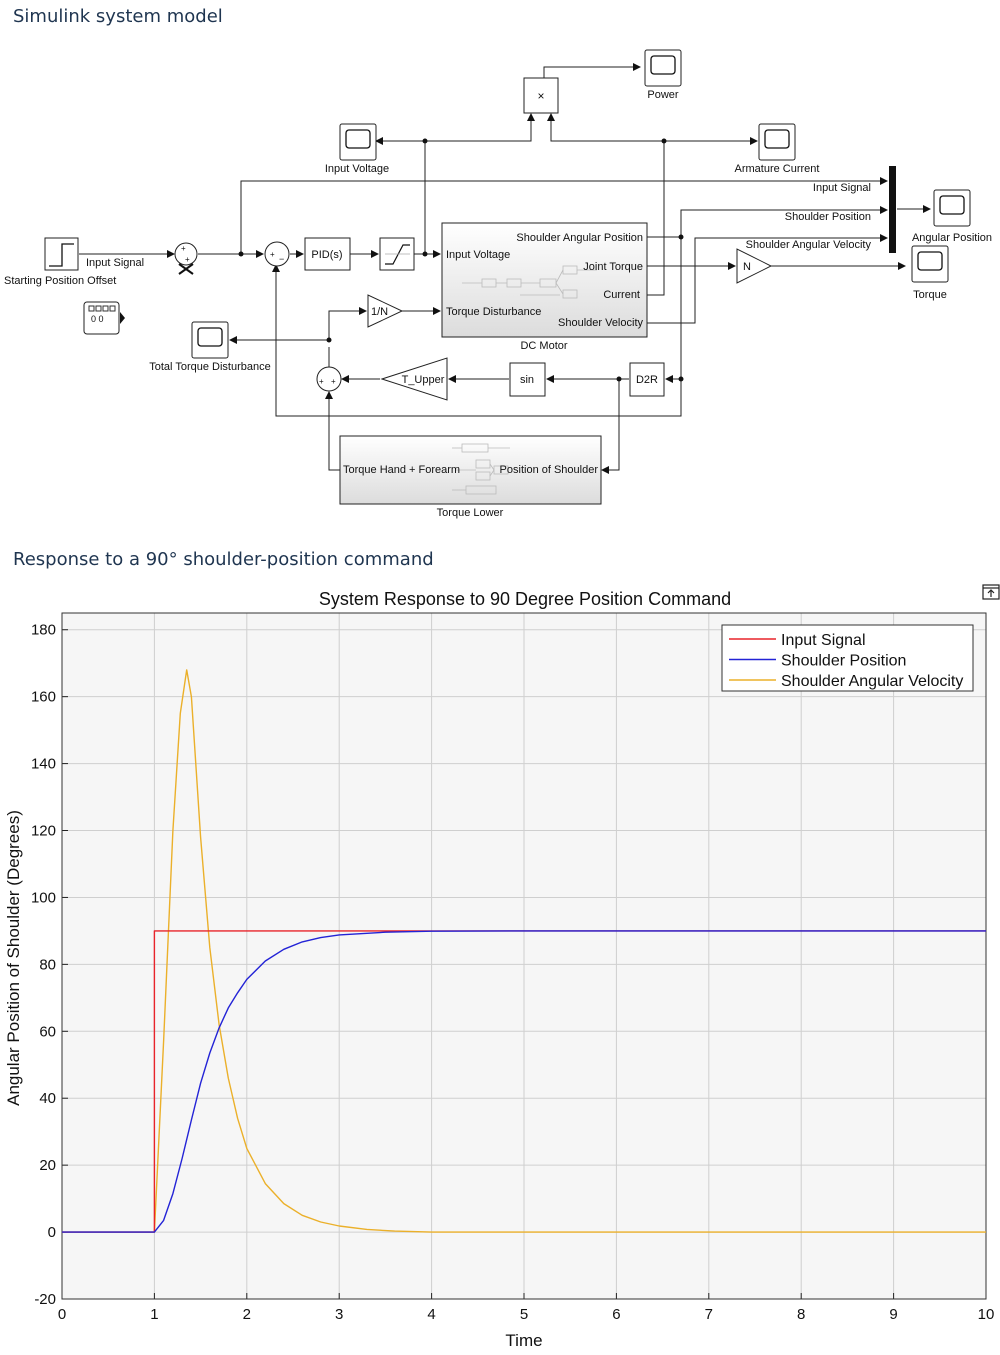 Image resolution: width=1000 pixels, height=1355 pixels. What do you see at coordinates (777, 142) in the screenshot?
I see `armature-current-scope` at bounding box center [777, 142].